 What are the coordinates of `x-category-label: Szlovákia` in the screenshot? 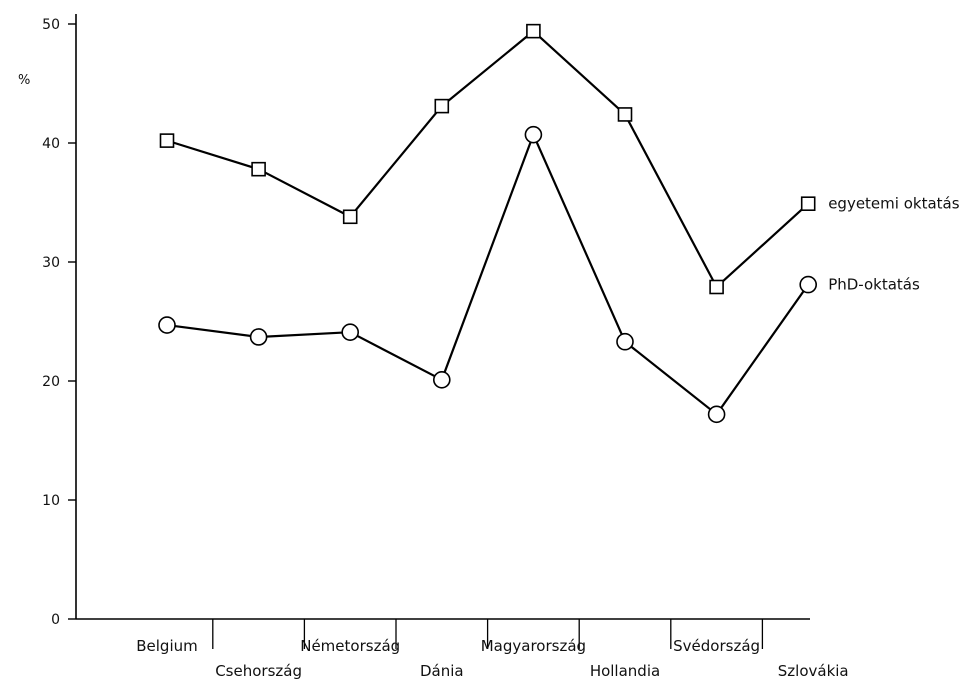 It's located at (813, 671).